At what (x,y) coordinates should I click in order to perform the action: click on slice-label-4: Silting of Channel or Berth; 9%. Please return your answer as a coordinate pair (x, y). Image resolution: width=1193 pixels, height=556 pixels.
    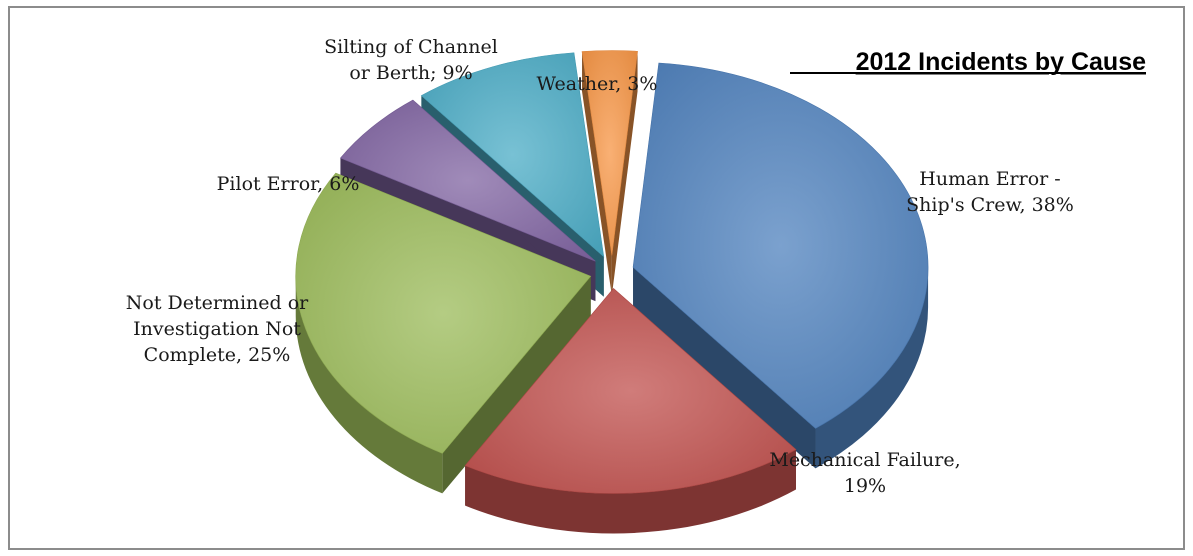
    Looking at the image, I should click on (411, 60).